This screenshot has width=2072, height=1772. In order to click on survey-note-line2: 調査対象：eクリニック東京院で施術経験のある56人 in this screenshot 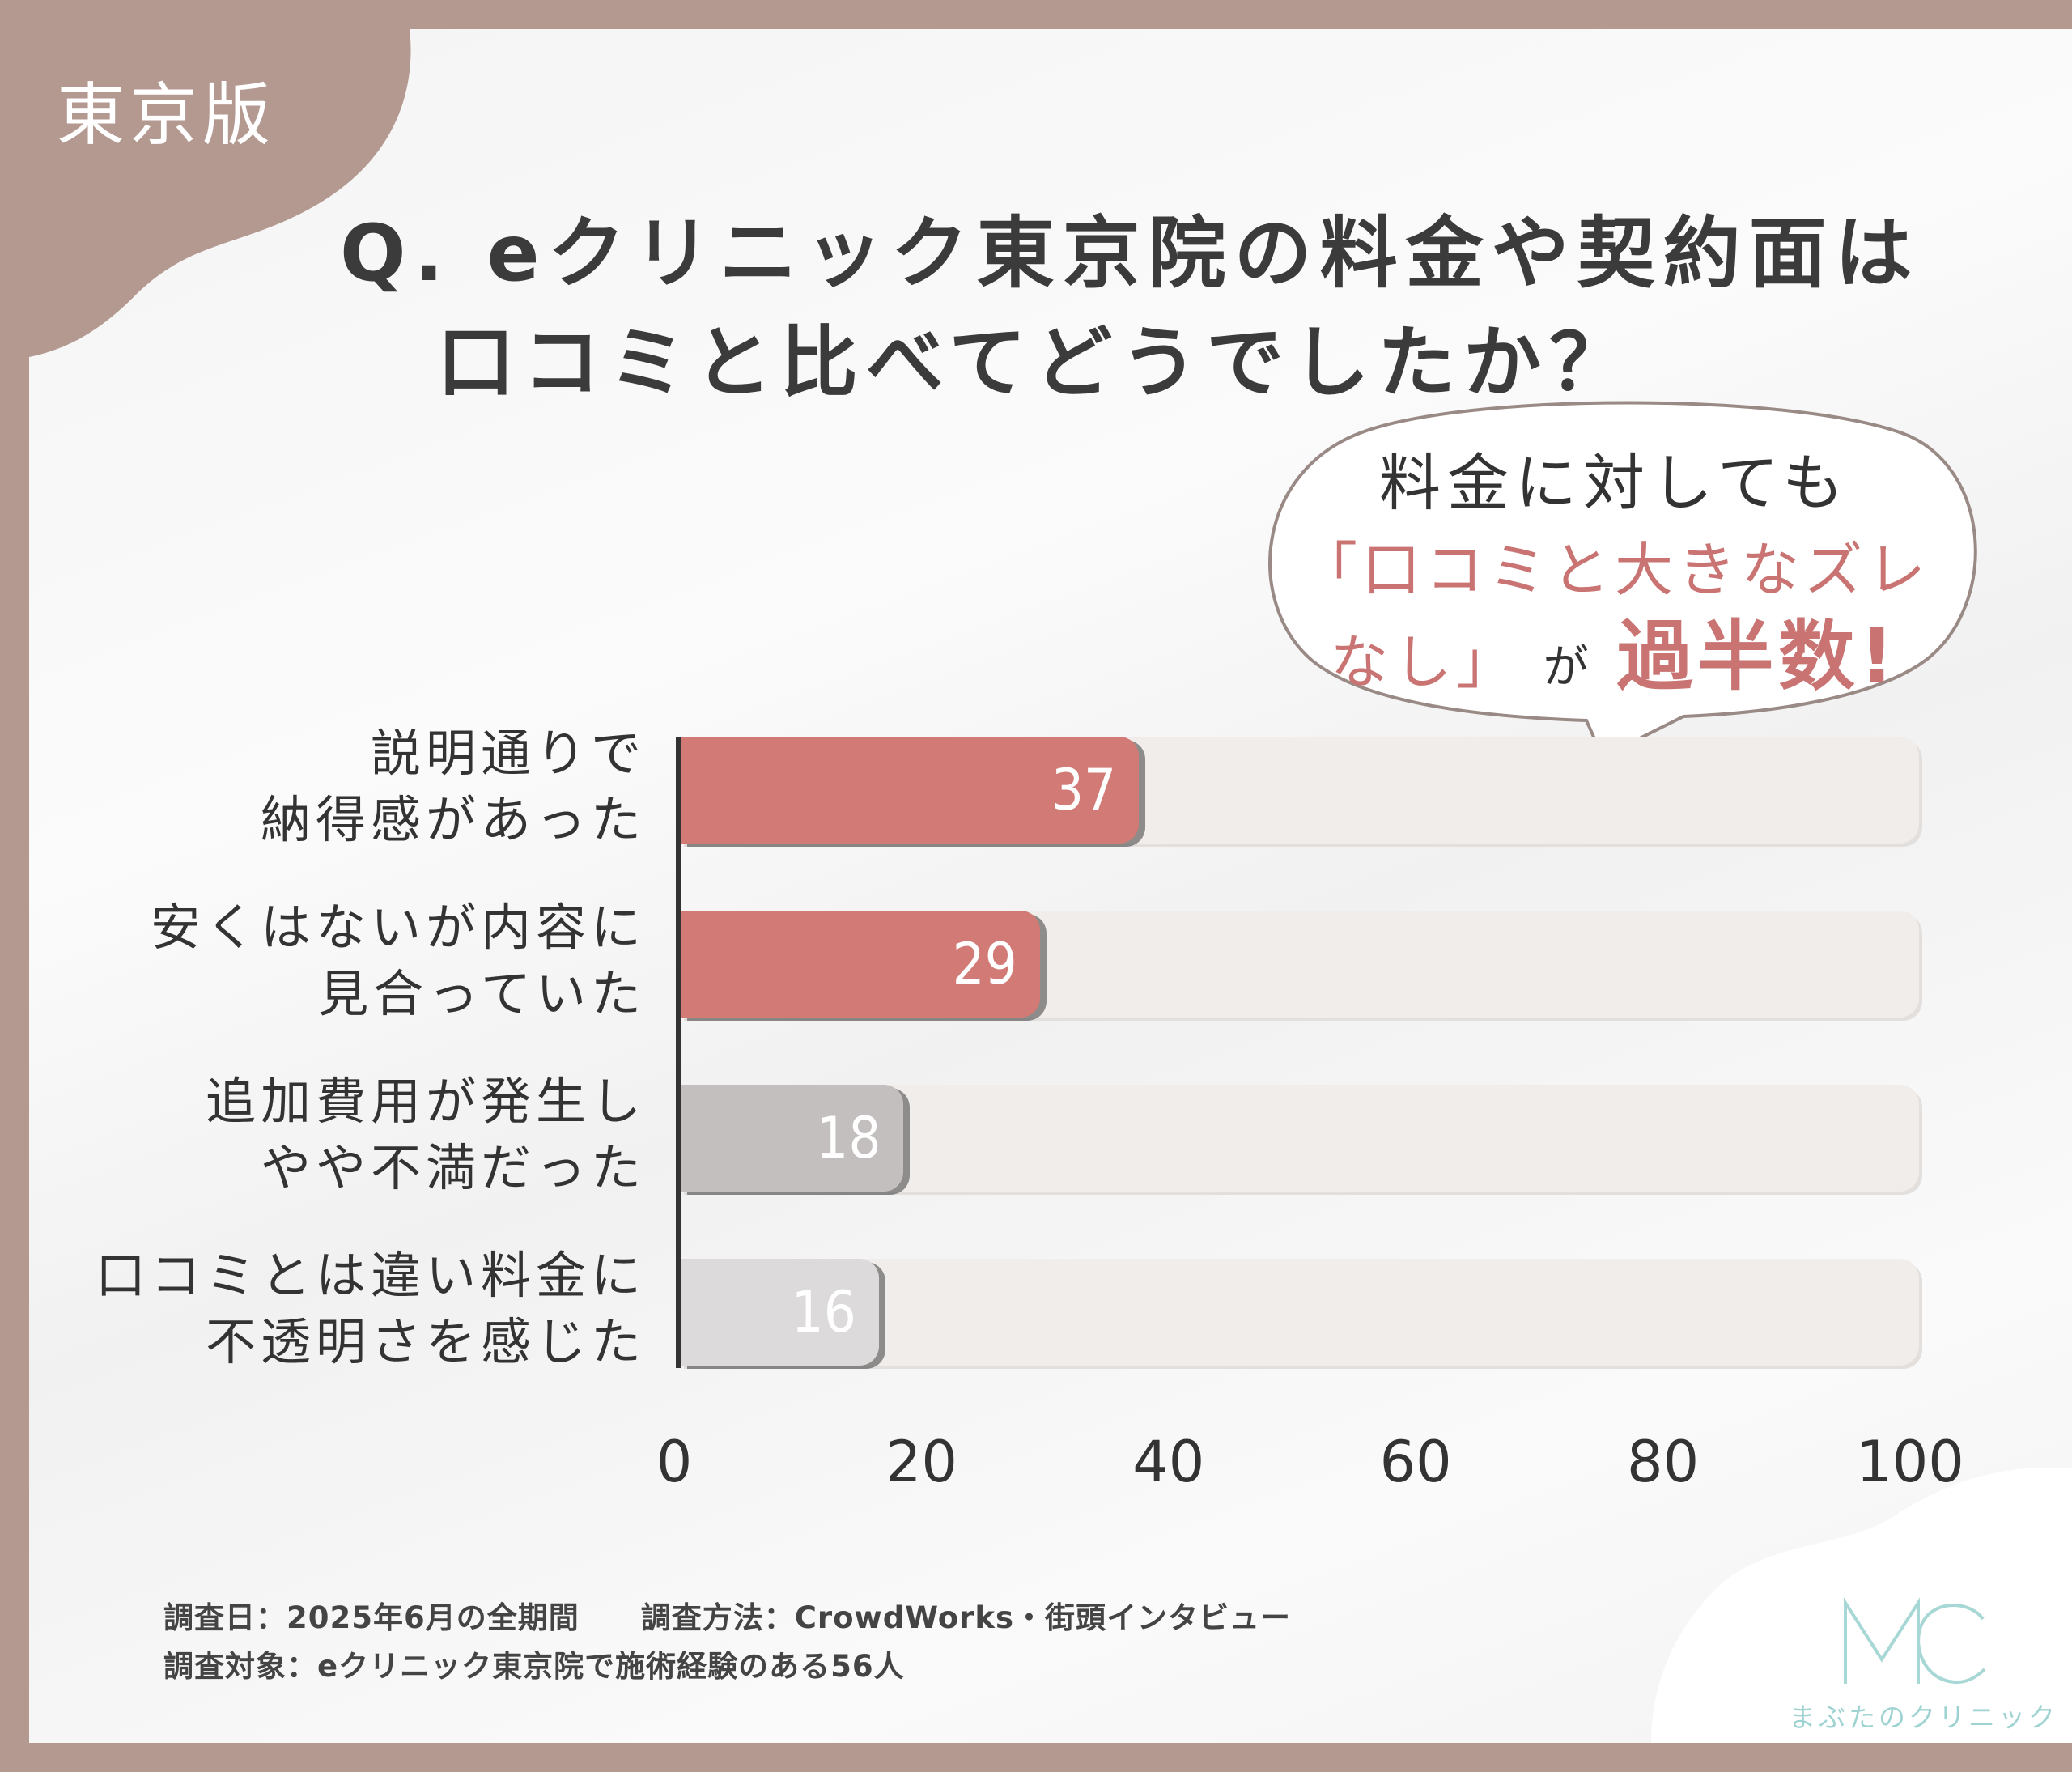, I will do `click(534, 1666)`.